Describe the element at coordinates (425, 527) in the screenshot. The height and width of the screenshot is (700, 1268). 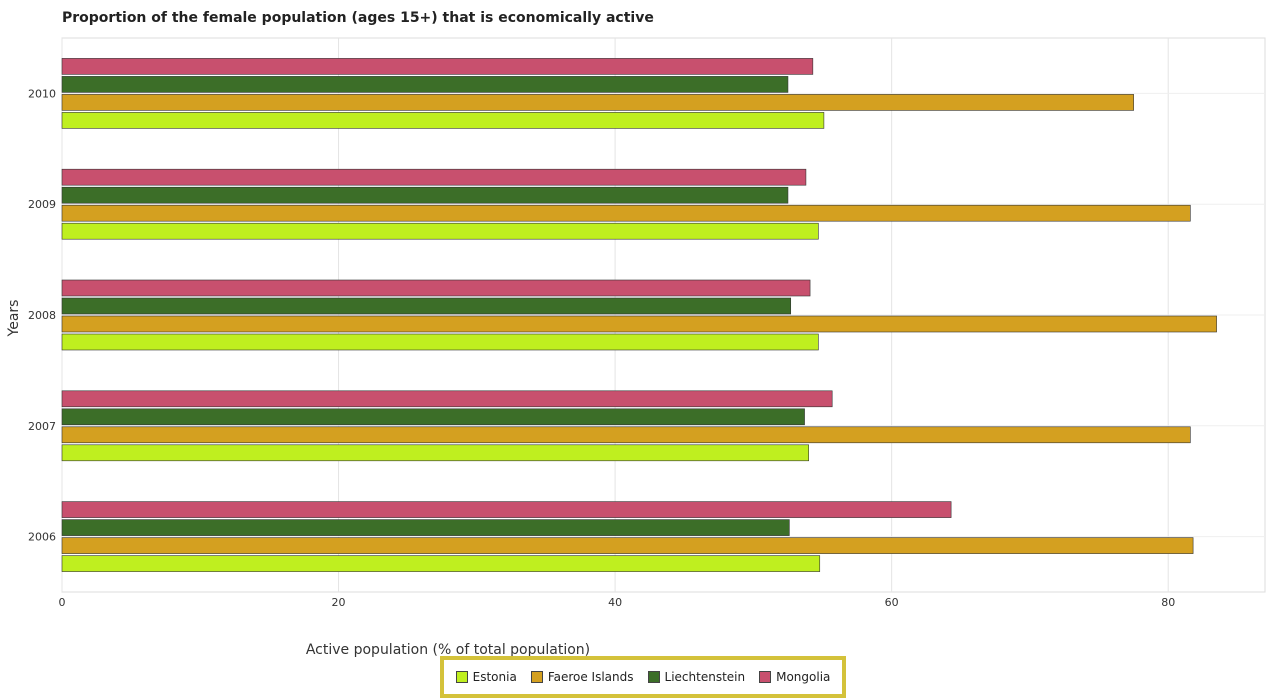
I see `bar-liechtenstein-2006` at that location.